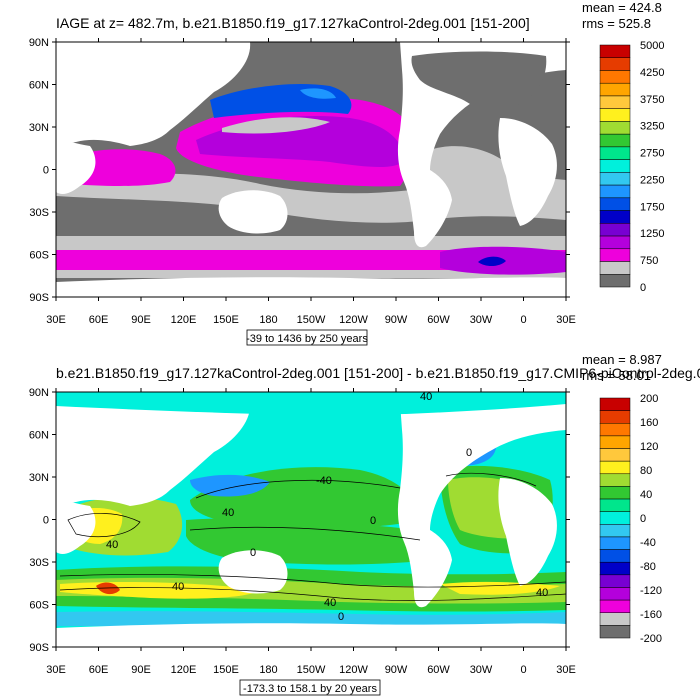  I want to click on colorbar-label: 200, so click(649, 399).